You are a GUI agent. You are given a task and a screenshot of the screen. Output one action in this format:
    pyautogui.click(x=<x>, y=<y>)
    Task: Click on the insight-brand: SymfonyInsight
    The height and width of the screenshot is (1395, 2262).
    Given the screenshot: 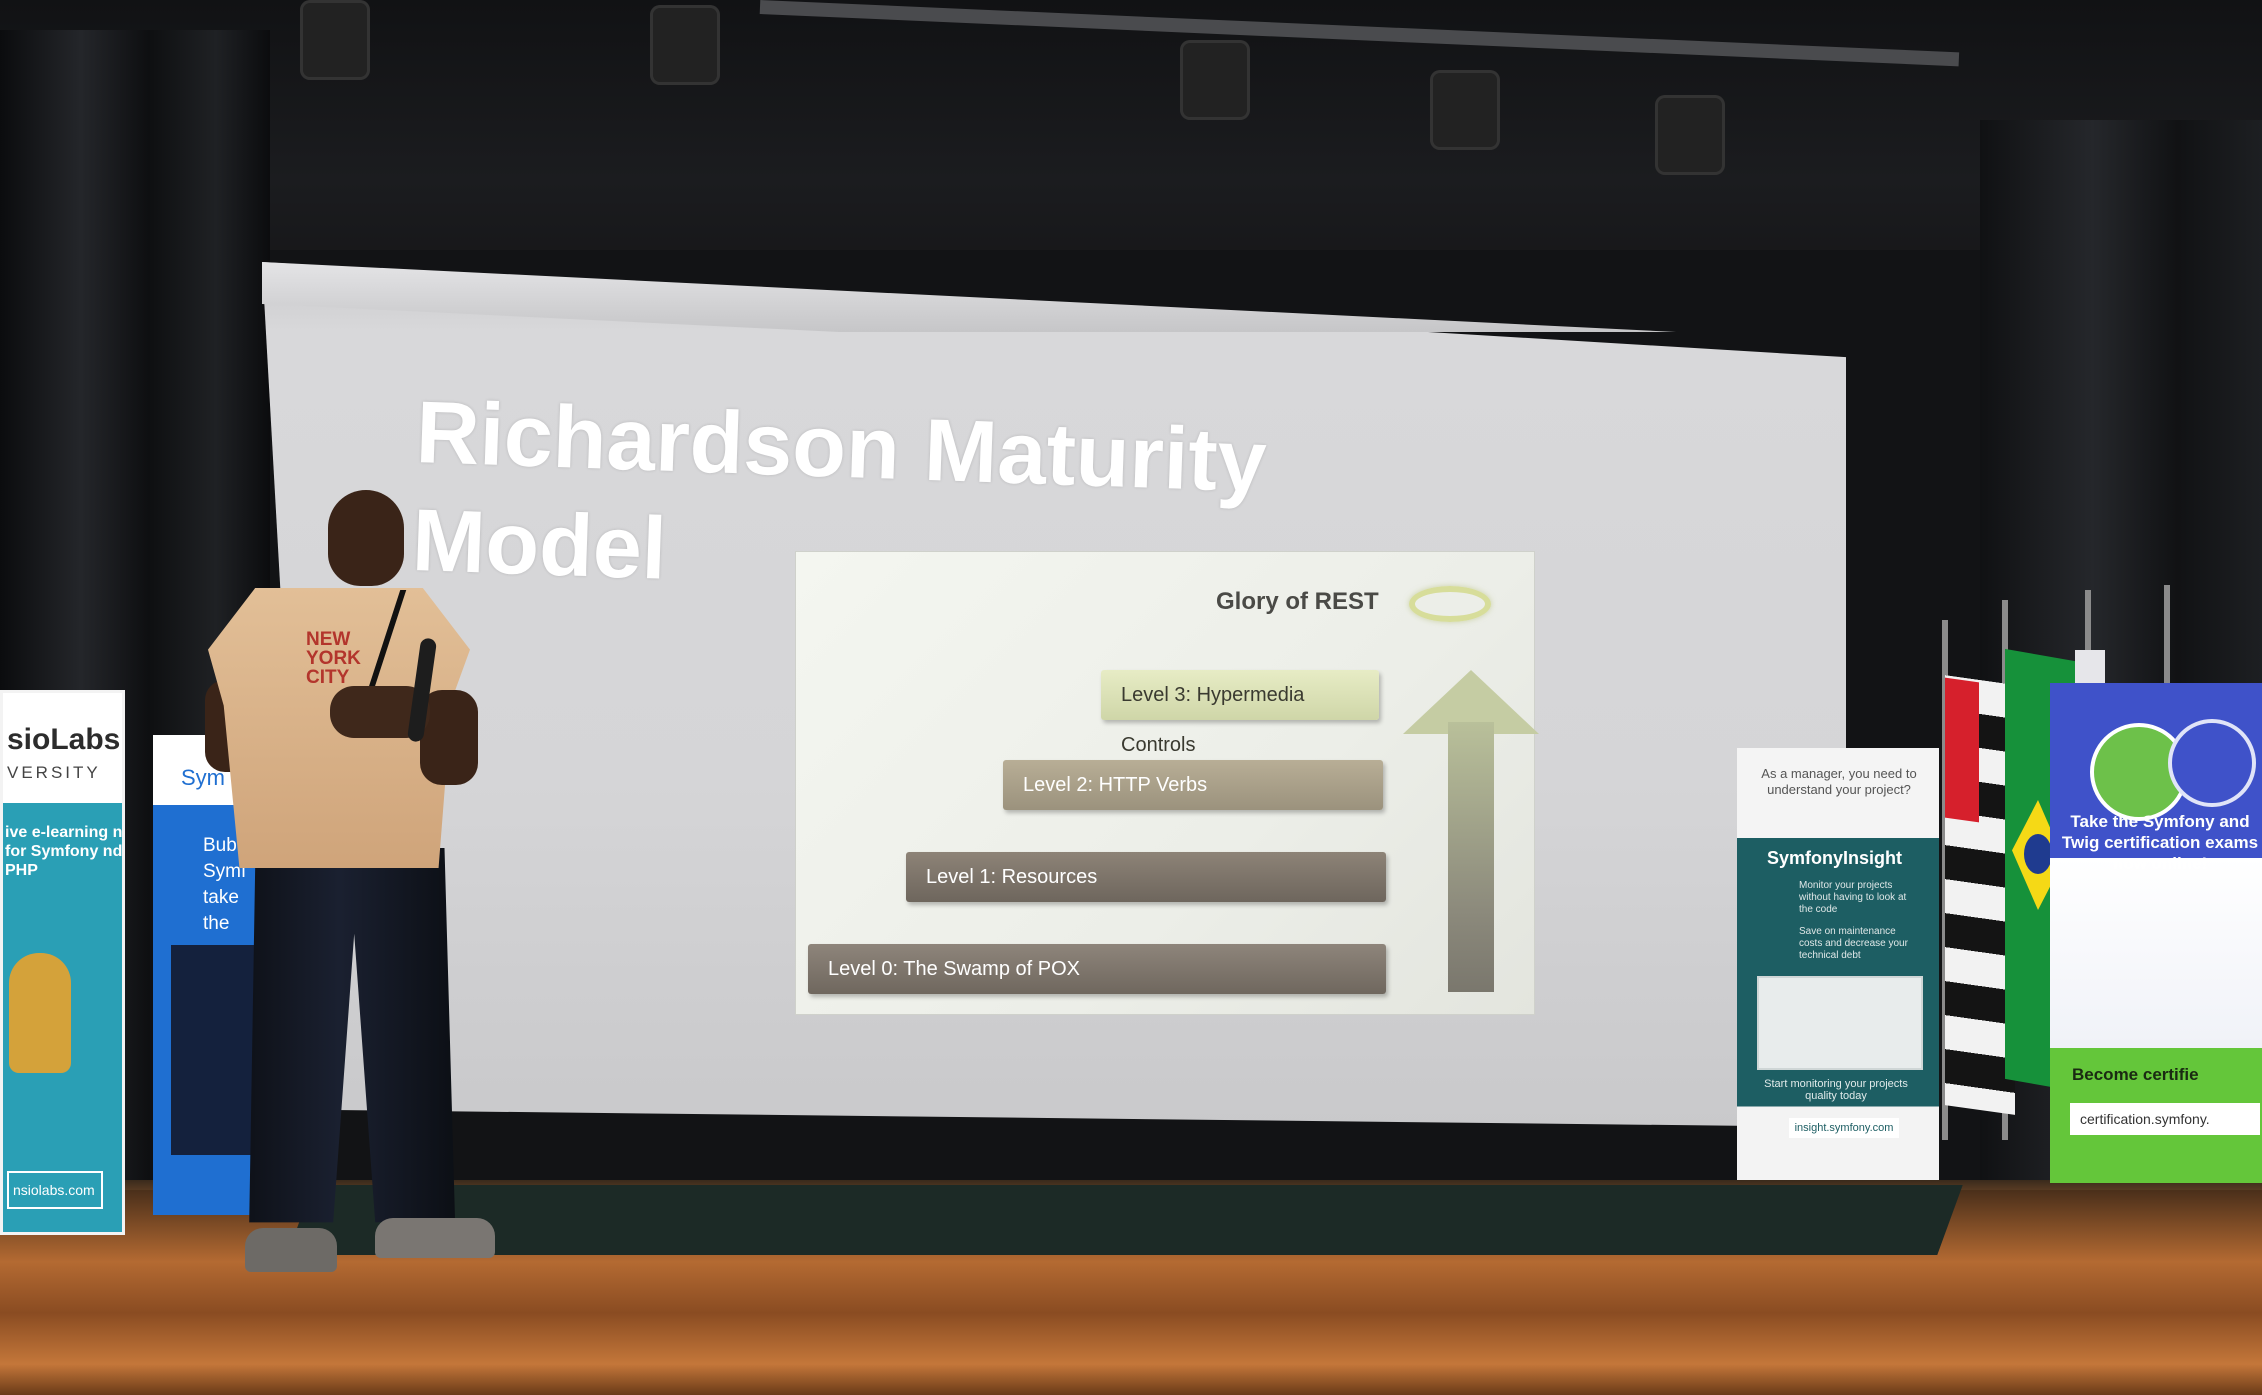 What is the action you would take?
    pyautogui.click(x=1835, y=858)
    